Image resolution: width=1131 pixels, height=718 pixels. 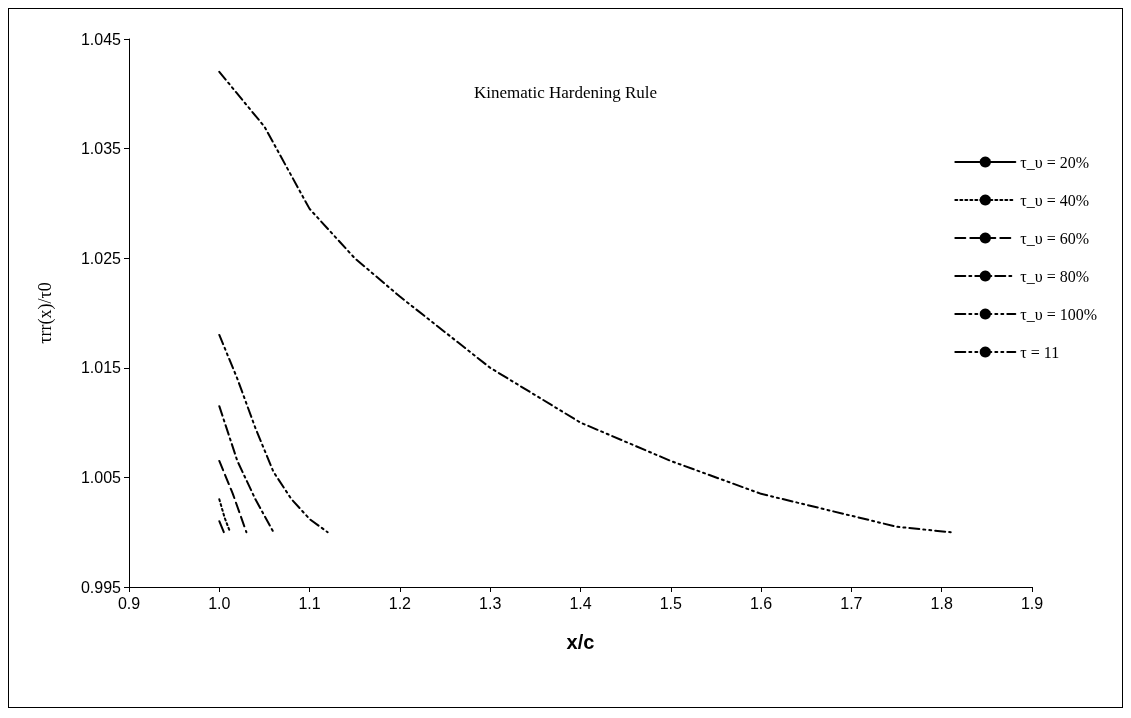 What do you see at coordinates (1040, 352) in the screenshot?
I see `legend-label: τ = 11` at bounding box center [1040, 352].